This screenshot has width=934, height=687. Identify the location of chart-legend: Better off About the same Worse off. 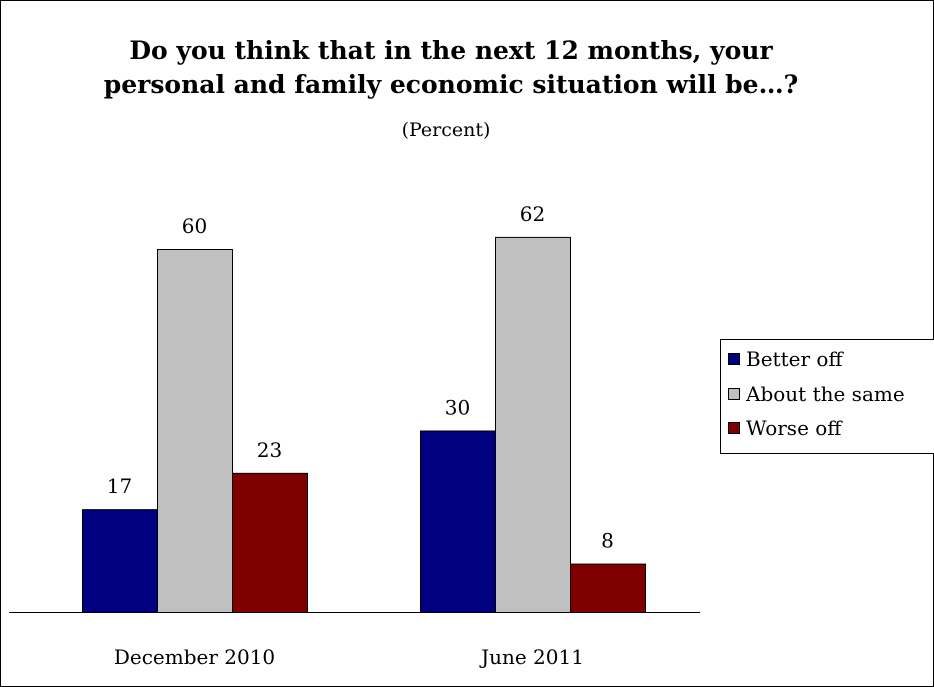
(827, 396).